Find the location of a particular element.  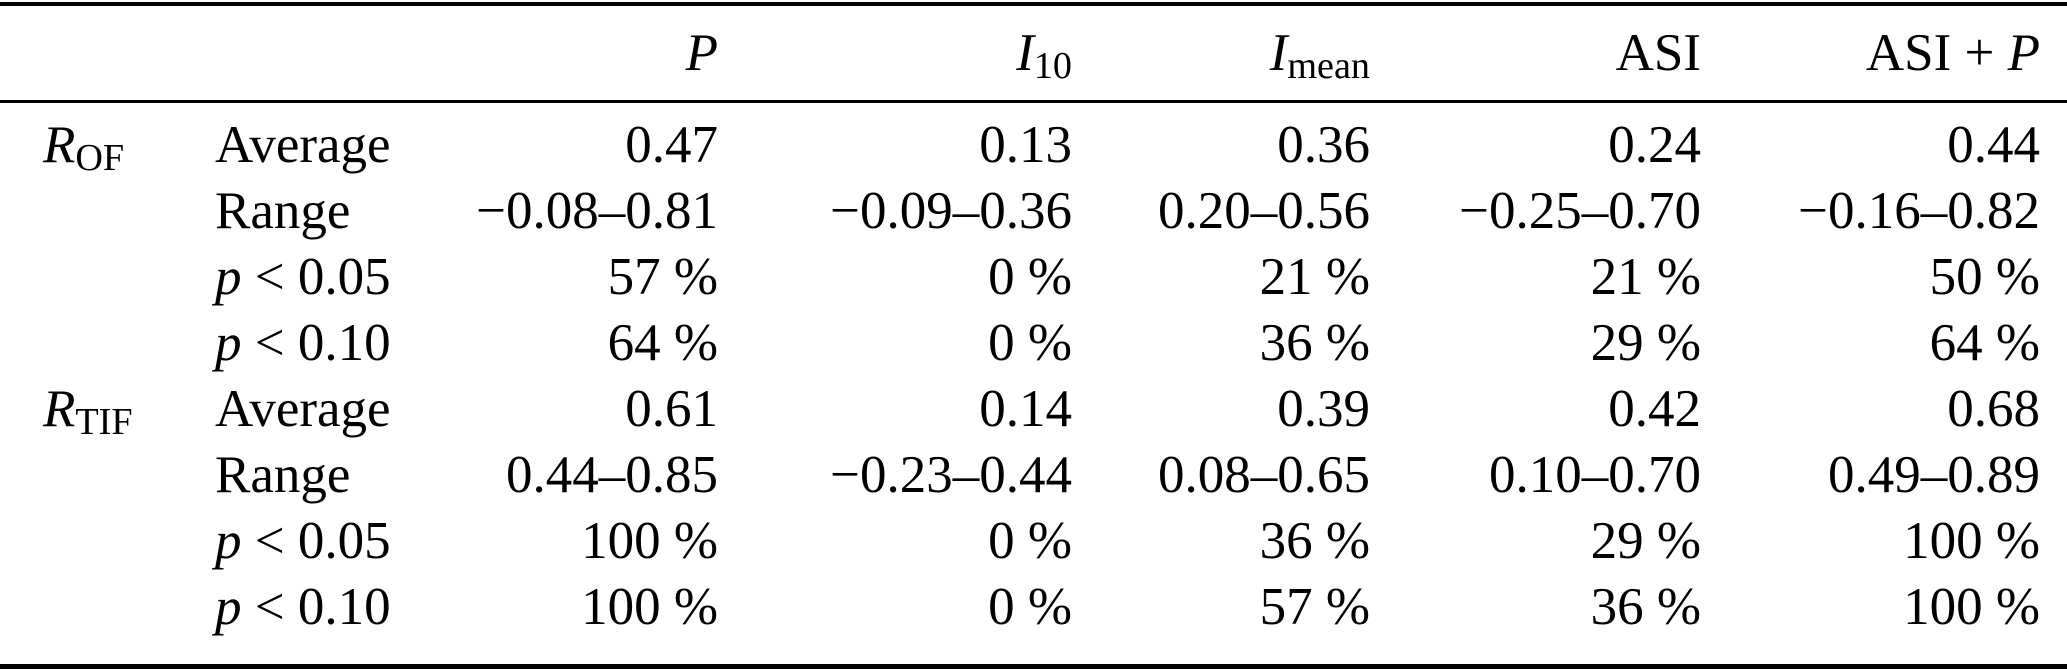

subscript-mean: mean is located at coordinates (1328, 66).